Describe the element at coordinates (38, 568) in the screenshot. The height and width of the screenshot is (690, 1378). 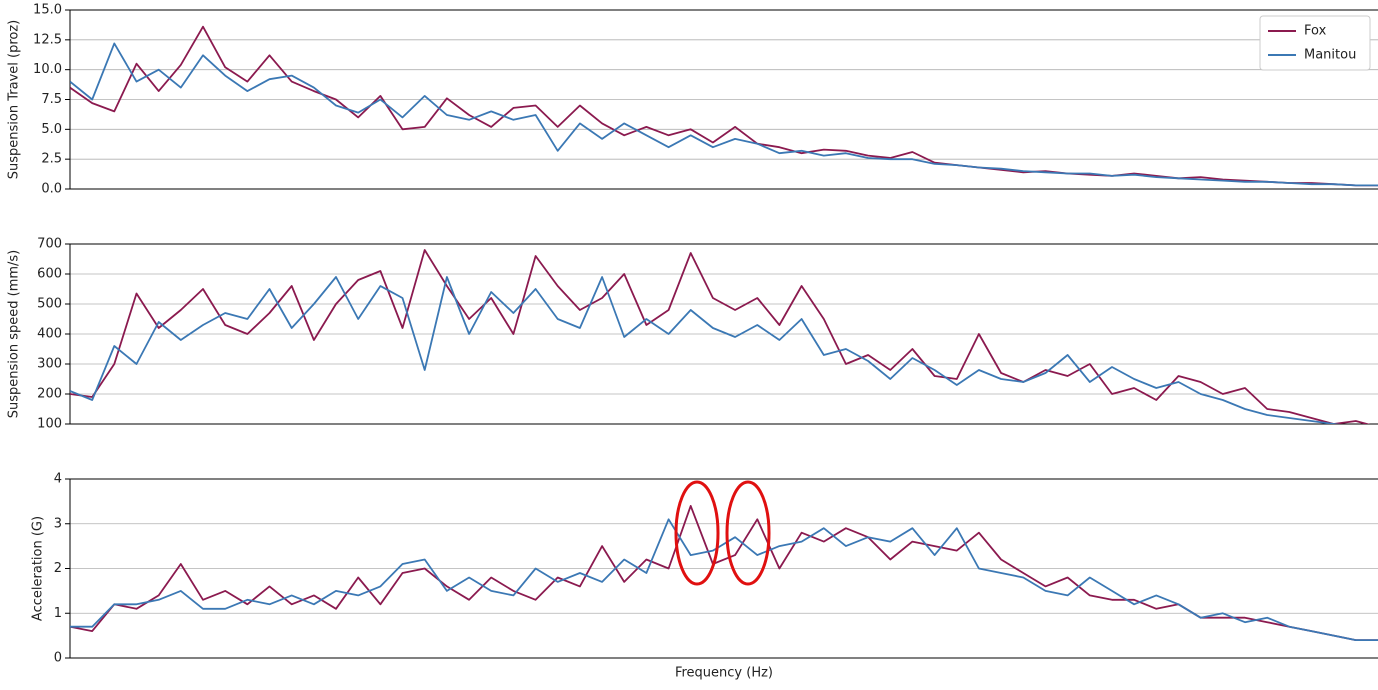
I see `y-axis-label: Acceleration (G)` at that location.